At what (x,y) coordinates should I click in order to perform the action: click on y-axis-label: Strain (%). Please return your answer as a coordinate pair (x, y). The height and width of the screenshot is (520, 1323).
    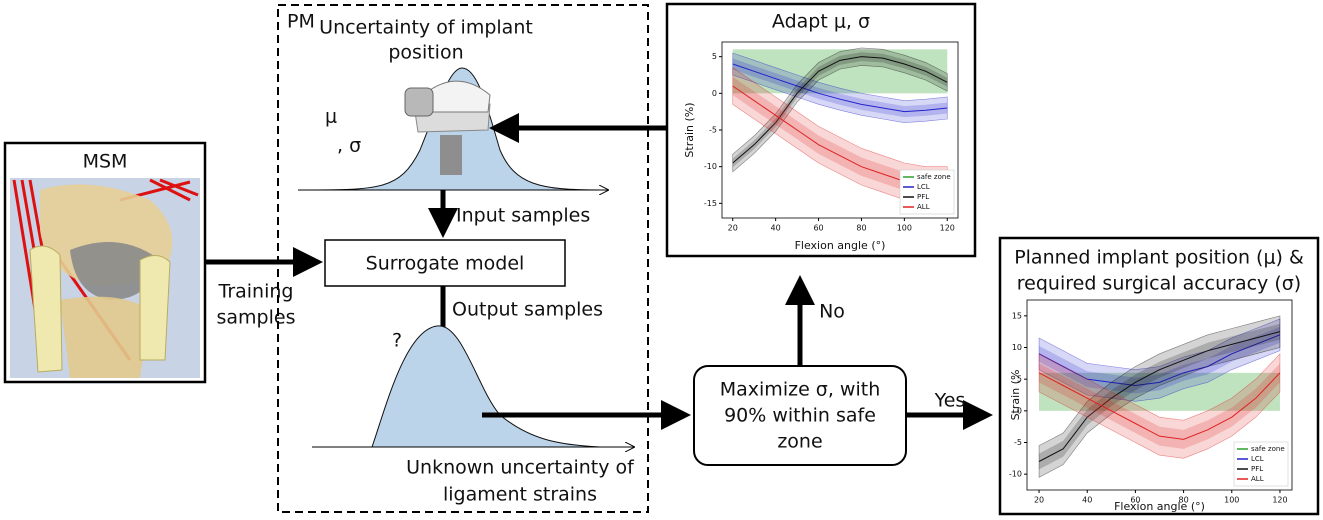
    Looking at the image, I should click on (689, 129).